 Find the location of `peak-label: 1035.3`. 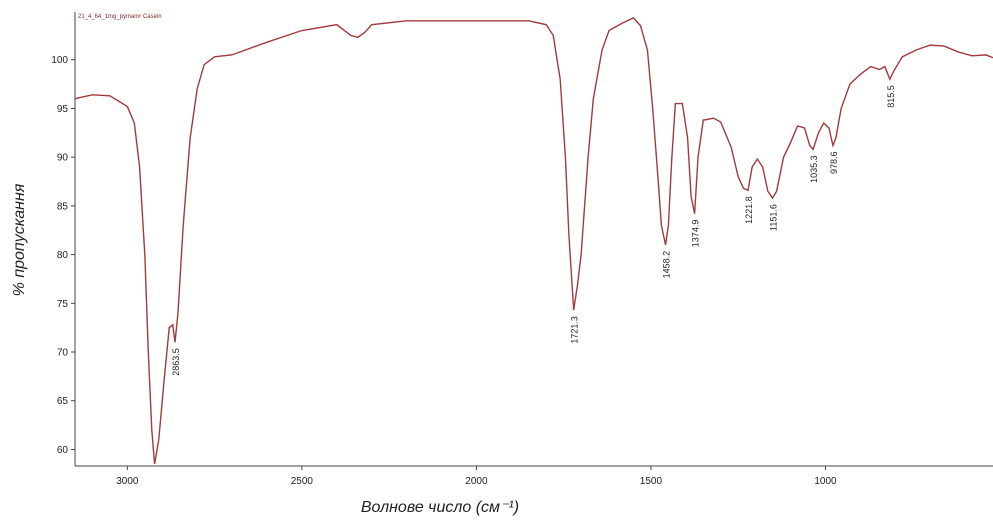

peak-label: 1035.3 is located at coordinates (814, 169).